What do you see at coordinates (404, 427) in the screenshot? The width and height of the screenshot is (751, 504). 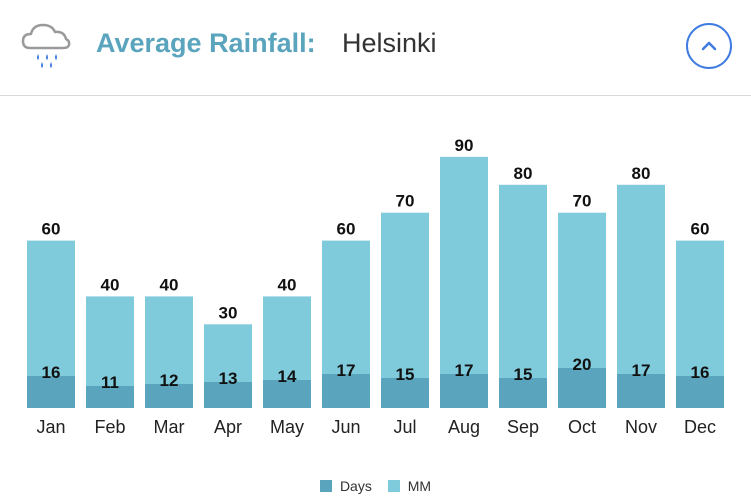 I see `x-tick-label-jul: Jul` at bounding box center [404, 427].